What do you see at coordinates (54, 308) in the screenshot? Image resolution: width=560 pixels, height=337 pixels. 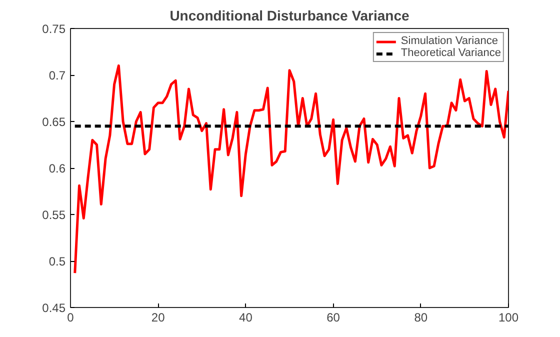 I see `y-tick-label: 0.45` at bounding box center [54, 308].